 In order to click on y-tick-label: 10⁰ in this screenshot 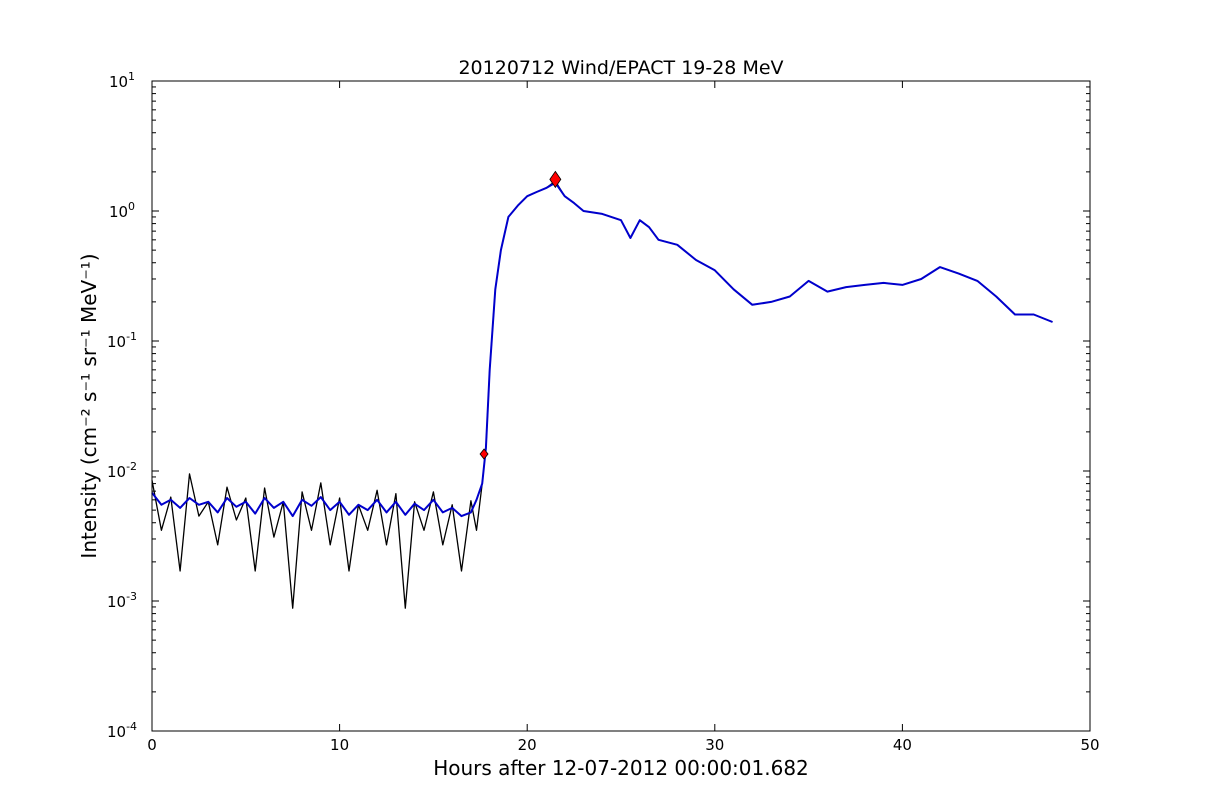, I will do `click(122, 210)`.